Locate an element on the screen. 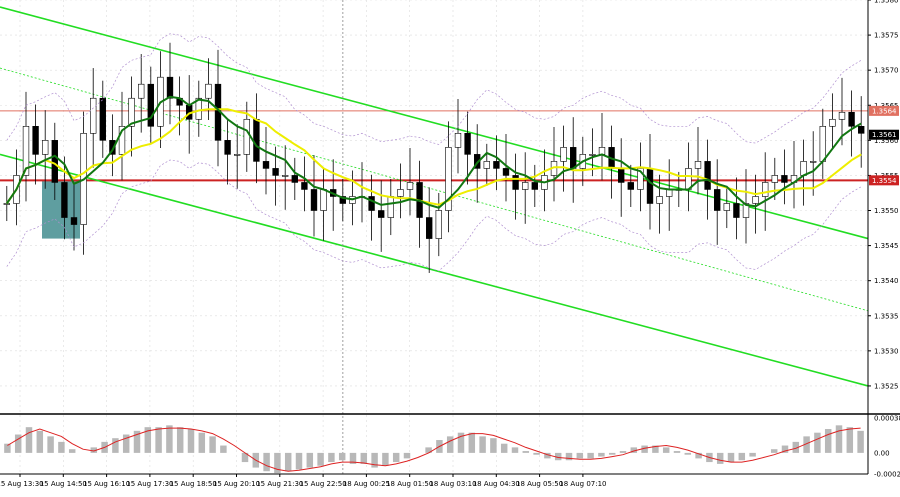 The width and height of the screenshot is (900, 497). price-label: 1.3561 is located at coordinates (884, 135).